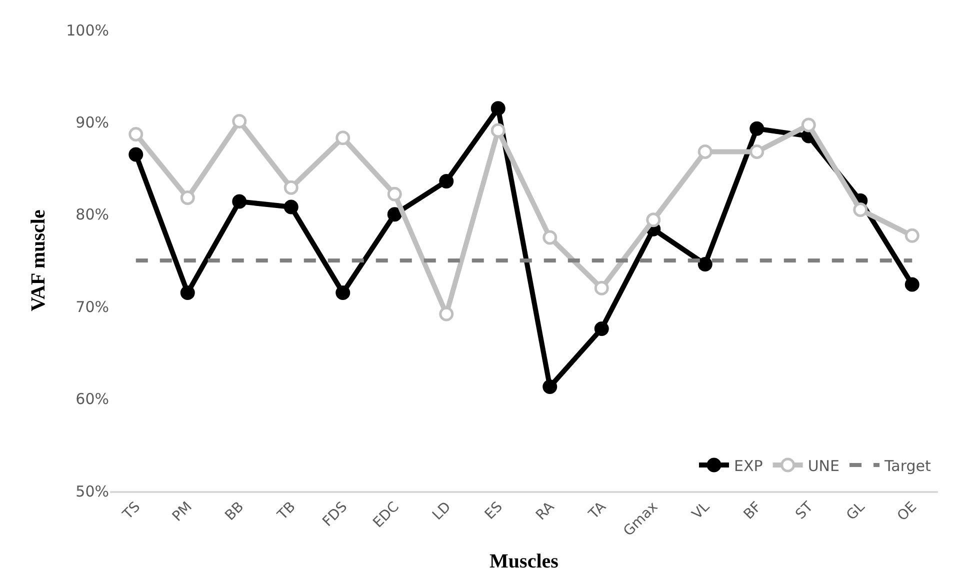 This screenshot has height=581, width=958. I want to click on x-tick-label: PM, so click(183, 512).